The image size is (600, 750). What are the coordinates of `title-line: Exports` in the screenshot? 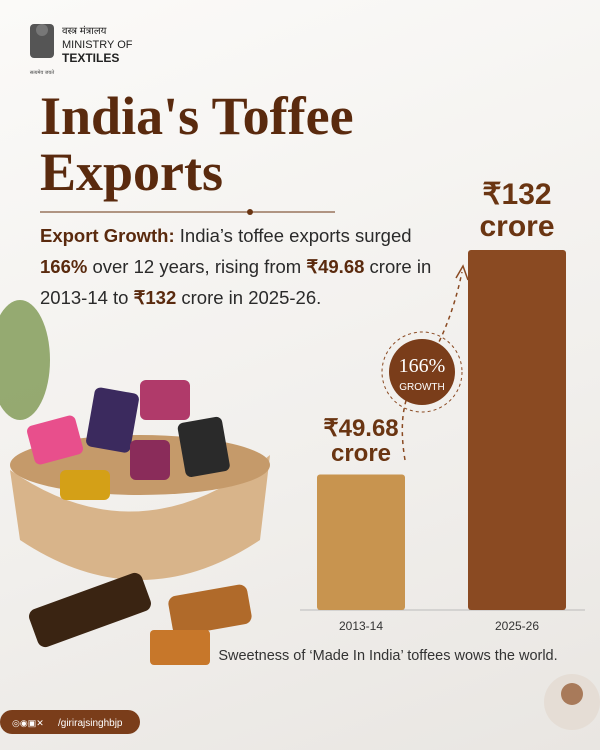 It's located at (132, 172).